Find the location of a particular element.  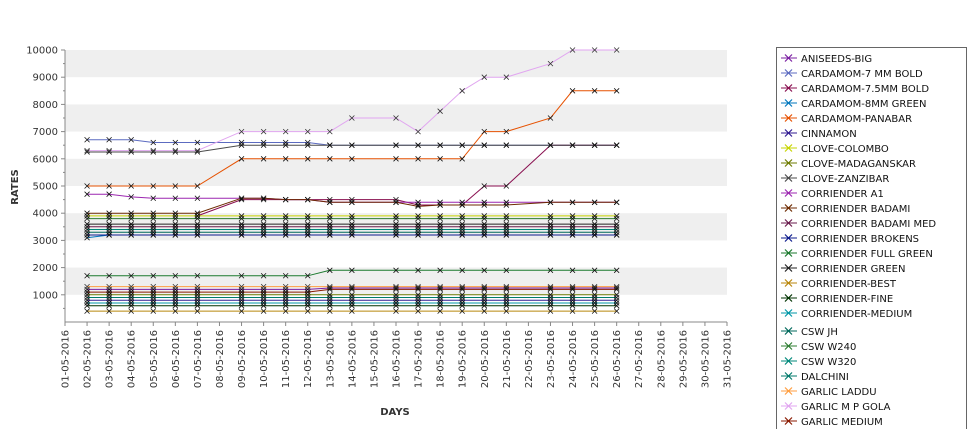

x-tick-label: 26-05-2016 is located at coordinates (617, 359).